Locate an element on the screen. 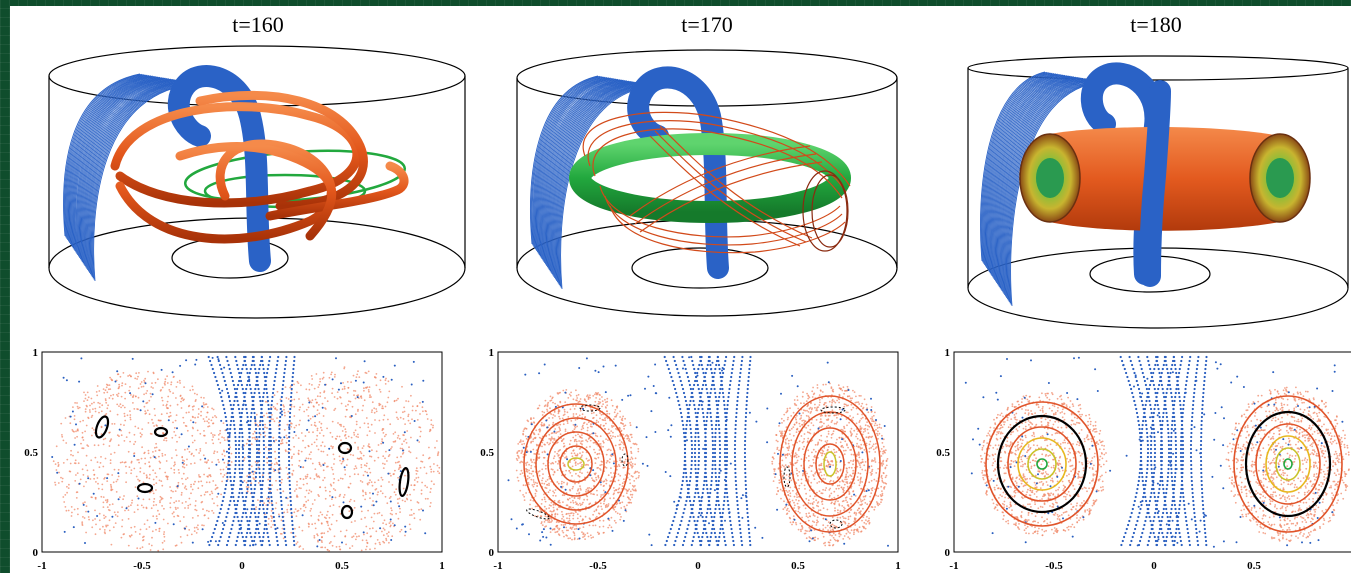 This screenshot has width=1351, height=573. cylinder-render-t180 is located at coordinates (1158, 192).